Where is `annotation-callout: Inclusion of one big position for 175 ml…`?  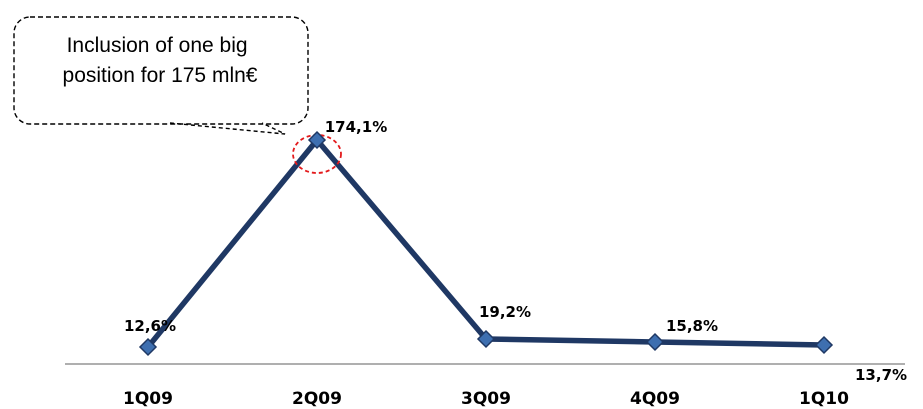
annotation-callout: Inclusion of one big position for 175 ml… is located at coordinates (161, 75).